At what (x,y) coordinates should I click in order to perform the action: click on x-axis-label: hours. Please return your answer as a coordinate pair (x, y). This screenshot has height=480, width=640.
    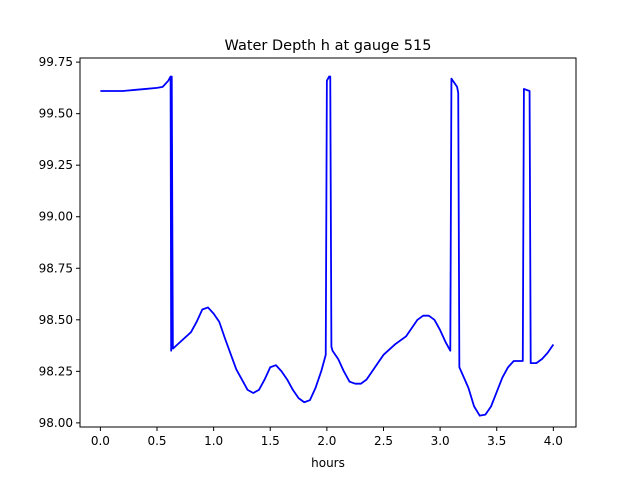
    Looking at the image, I should click on (328, 463).